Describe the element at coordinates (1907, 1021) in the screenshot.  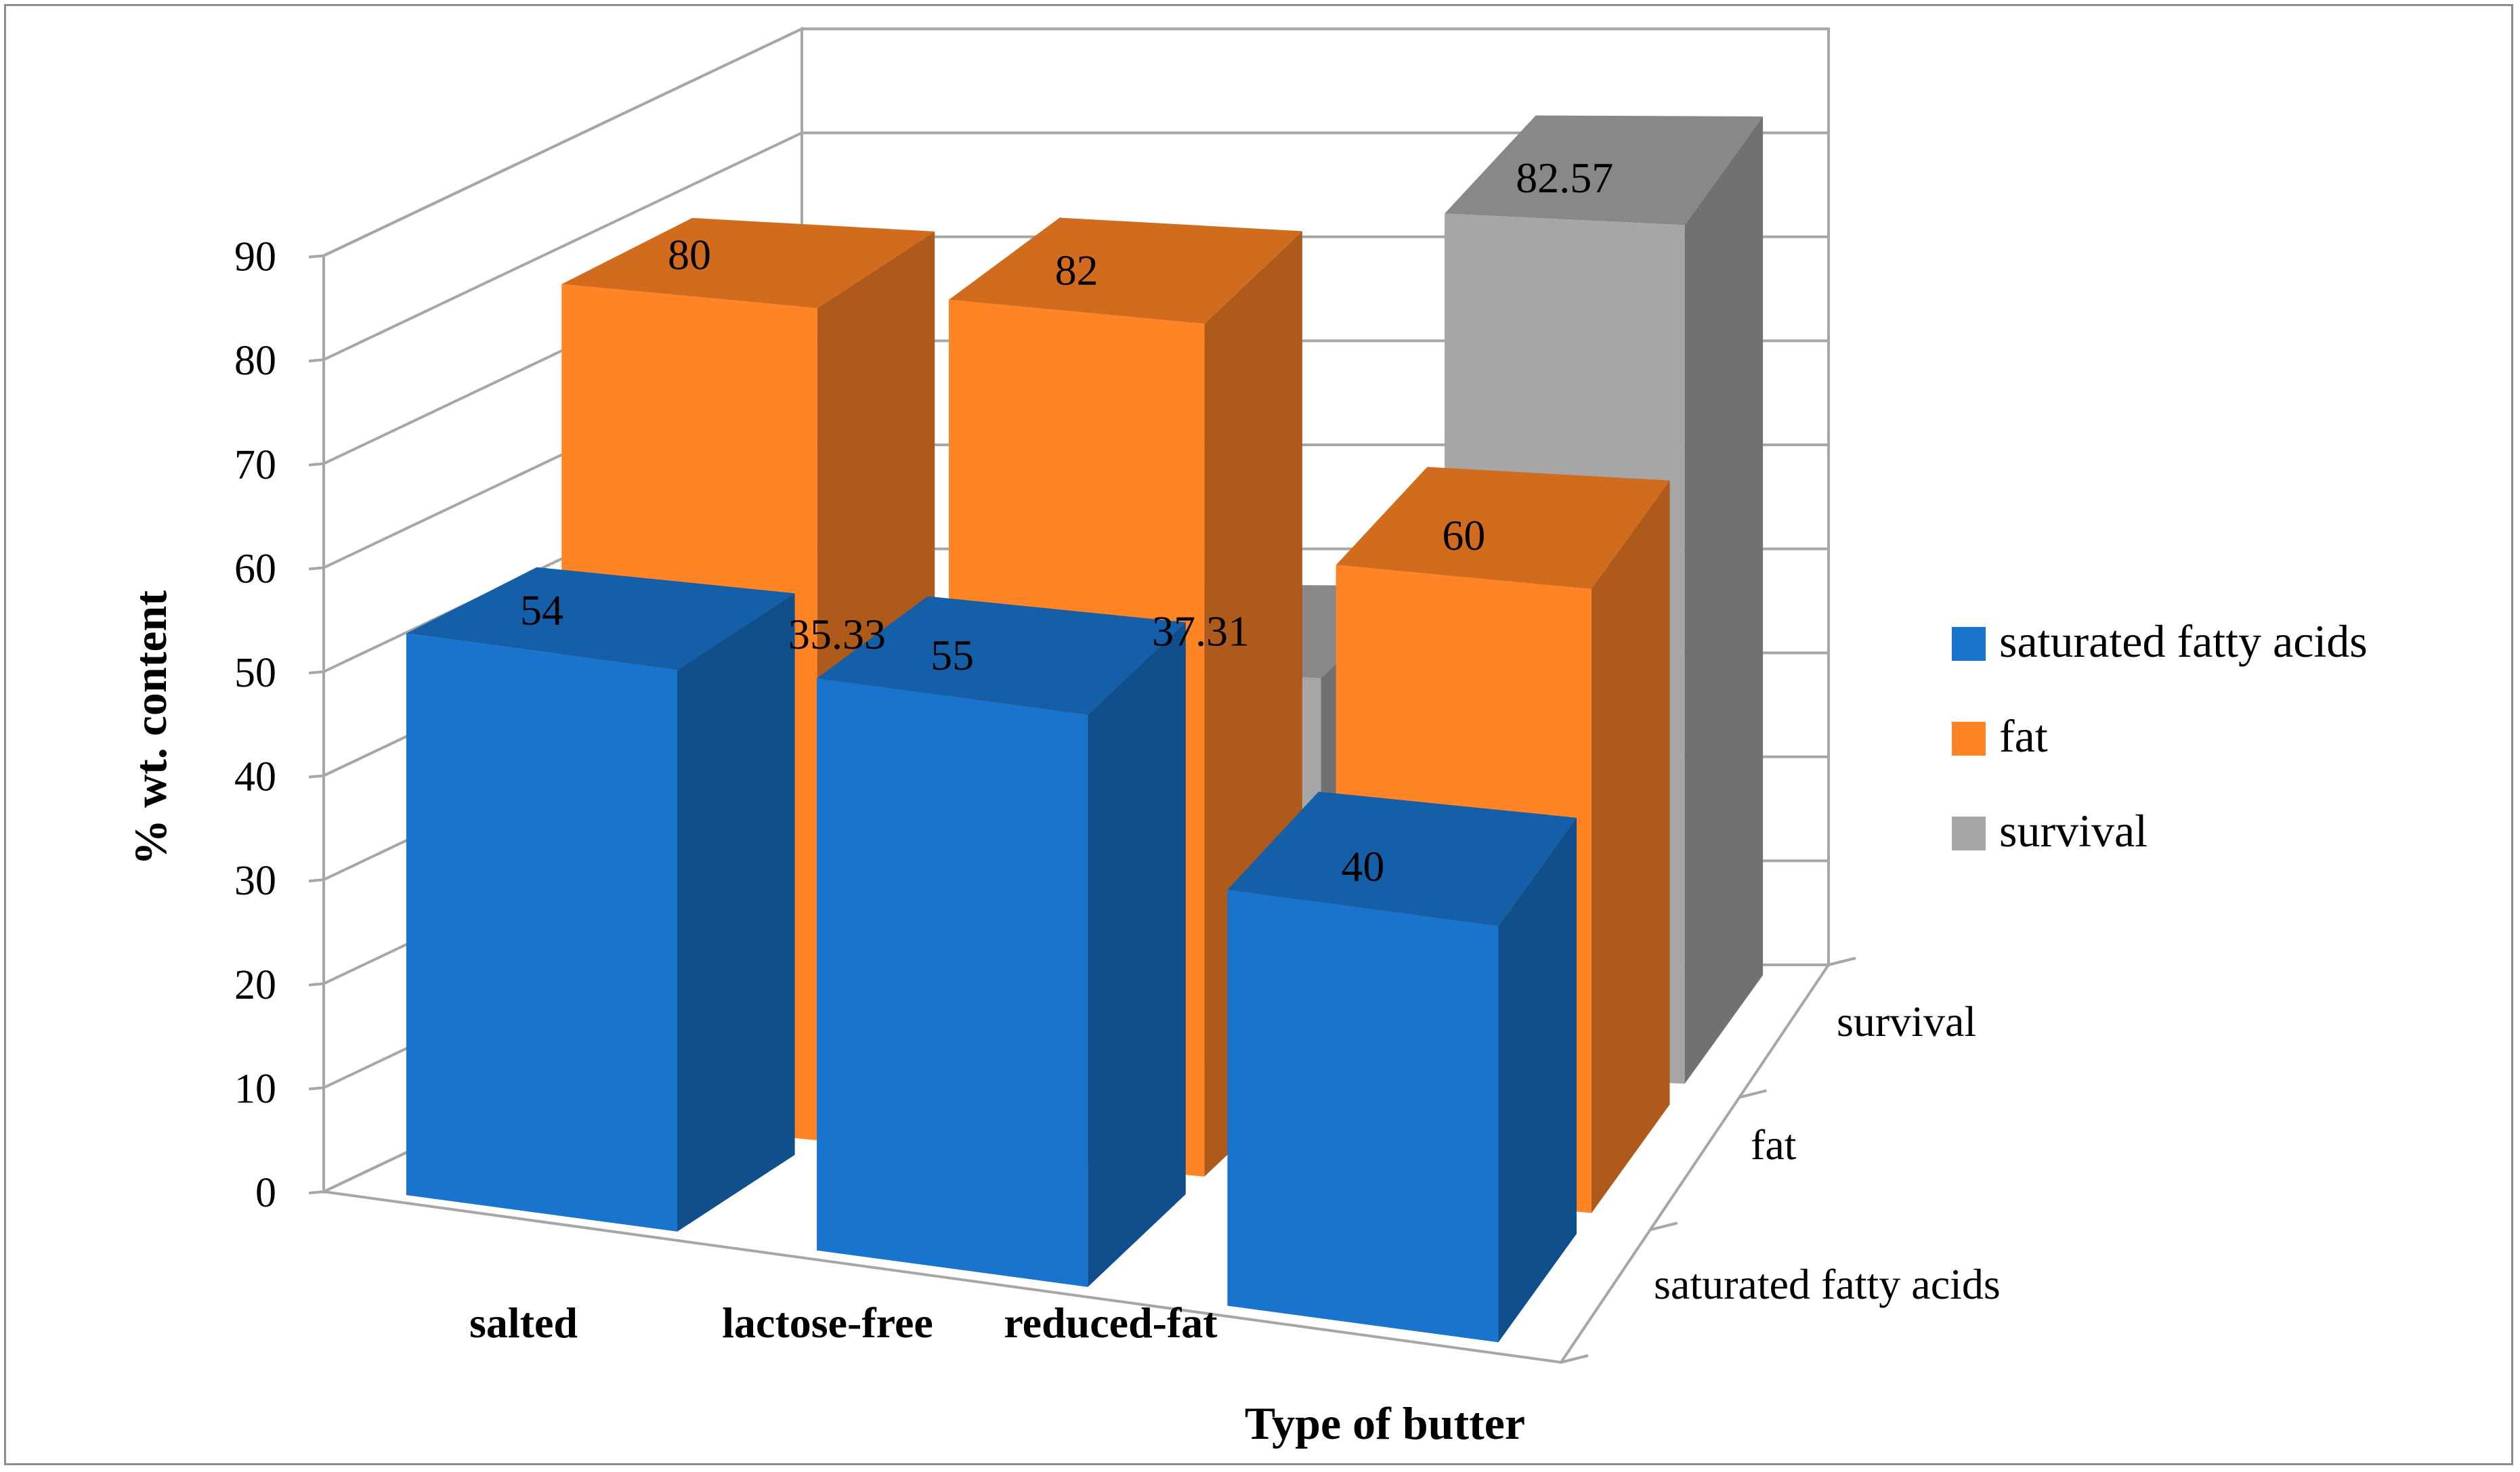
I see `depth-axis-label: survival` at that location.